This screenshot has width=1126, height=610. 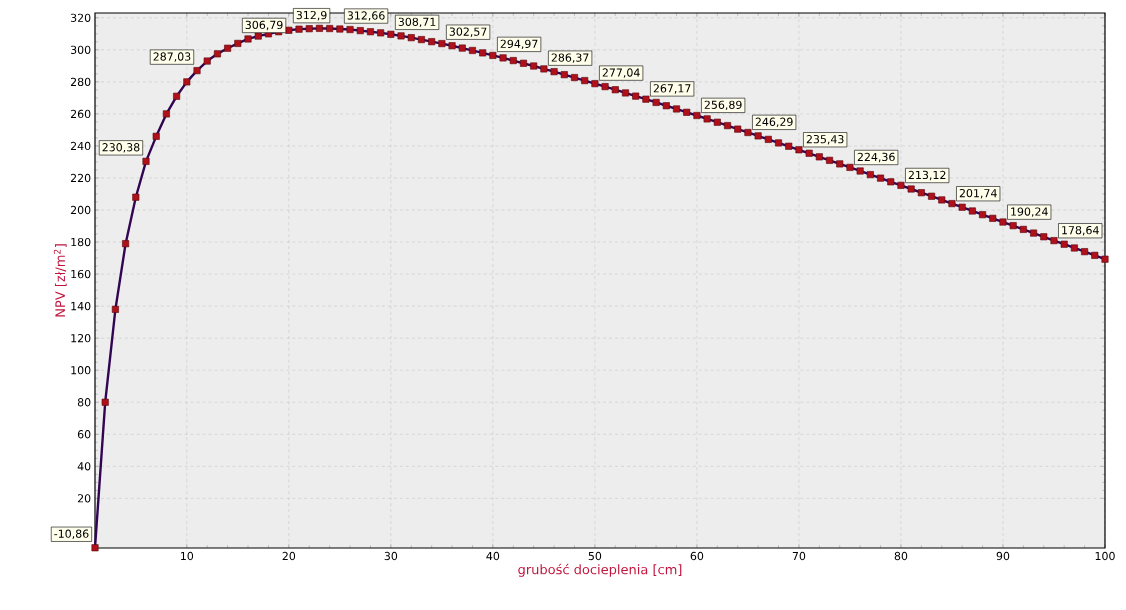 I want to click on data-label: 190,24, so click(x=1029, y=212).